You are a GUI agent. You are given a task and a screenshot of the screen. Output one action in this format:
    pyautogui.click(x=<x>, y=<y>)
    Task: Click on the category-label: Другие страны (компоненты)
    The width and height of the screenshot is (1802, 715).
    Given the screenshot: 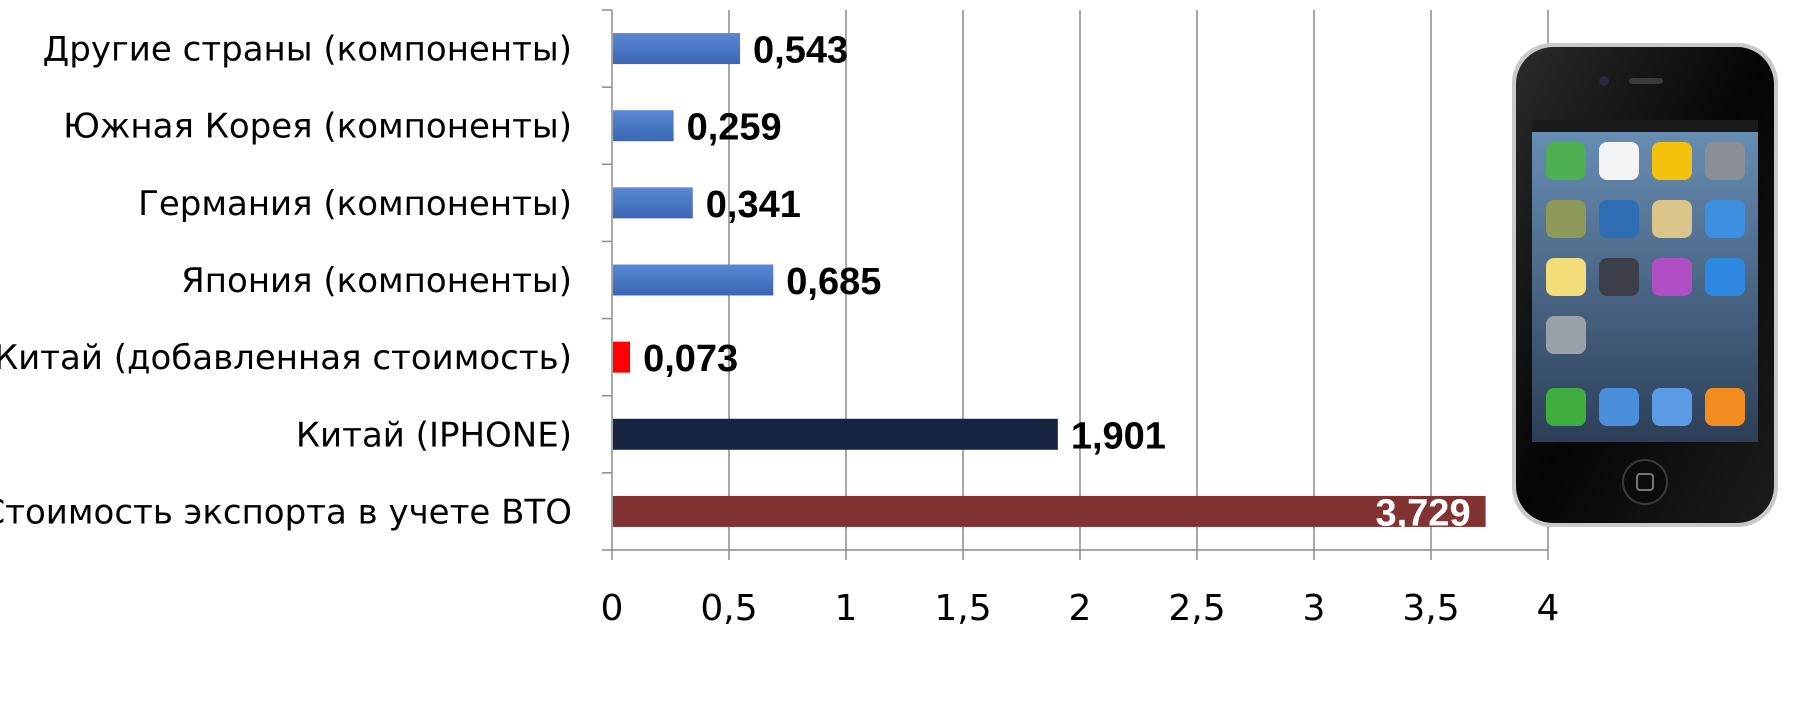 What is the action you would take?
    pyautogui.click(x=307, y=50)
    